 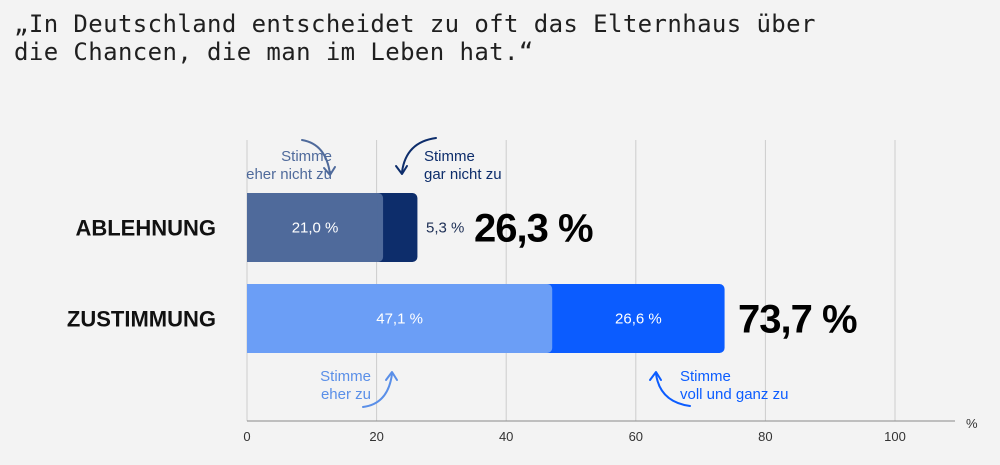 What do you see at coordinates (673, 390) in the screenshot?
I see `arrow-voll-und-ganz-zu-icon` at bounding box center [673, 390].